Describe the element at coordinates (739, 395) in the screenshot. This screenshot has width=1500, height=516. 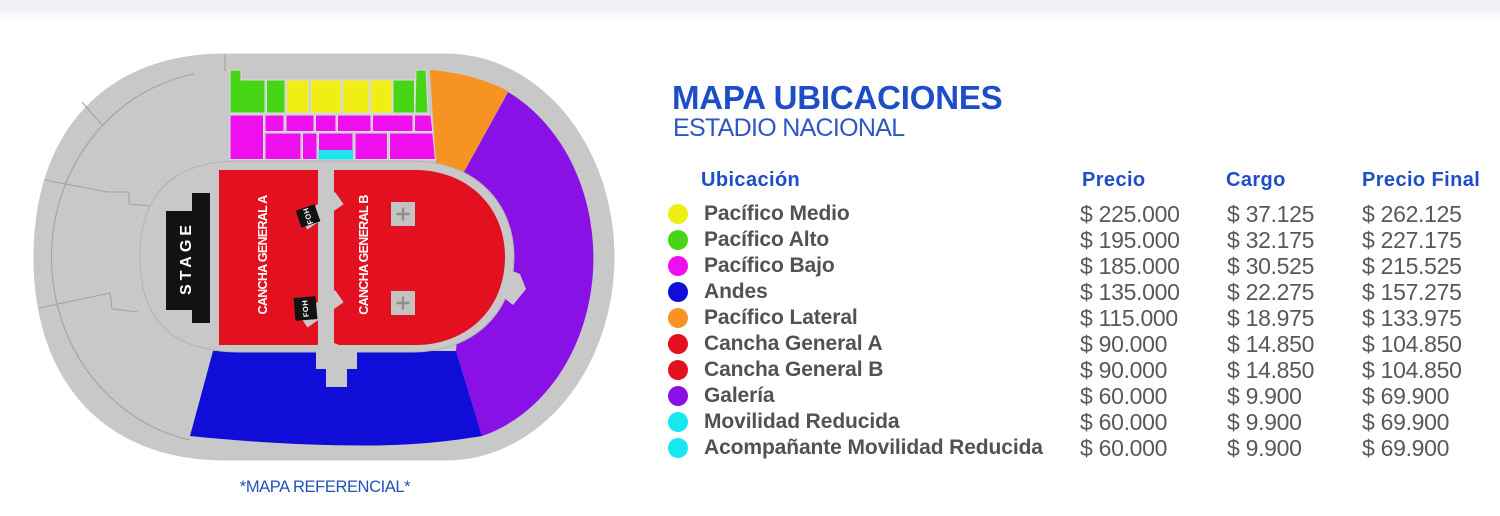
I see `section-label: Galería` at that location.